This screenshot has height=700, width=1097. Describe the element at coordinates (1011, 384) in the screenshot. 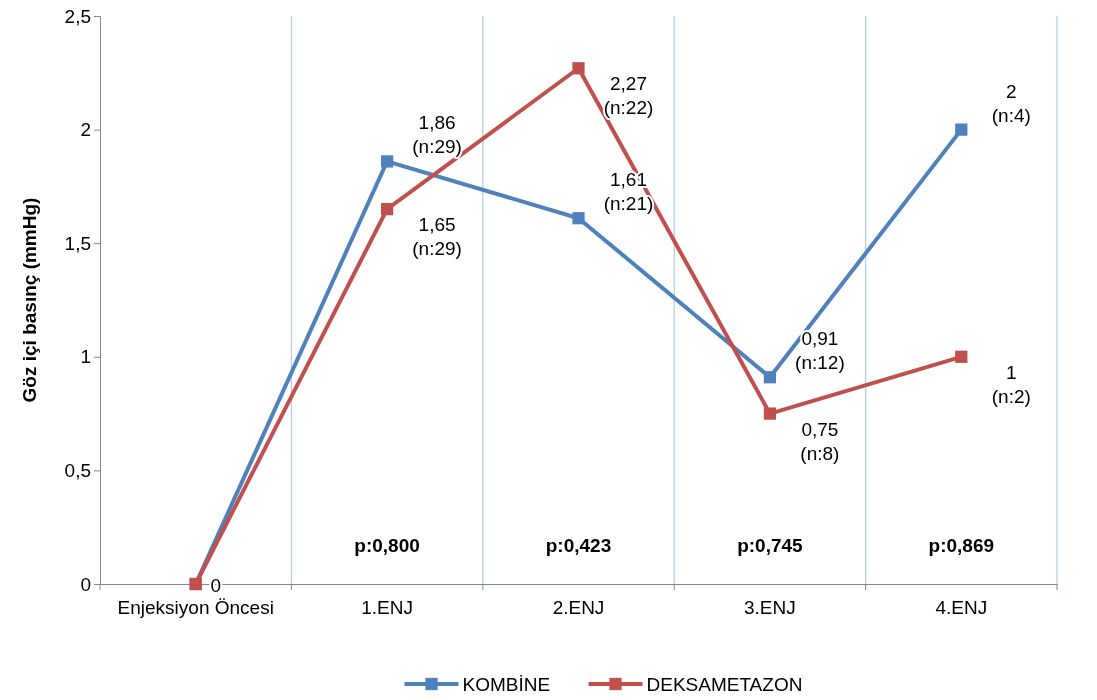

I see `data-label: 1 (n:2)` at that location.